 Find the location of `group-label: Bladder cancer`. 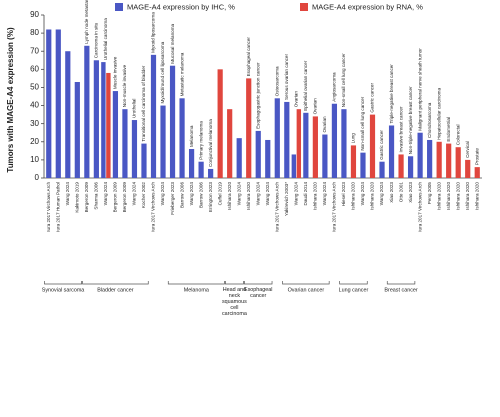

group-label: Bladder cancer is located at coordinates (115, 290).